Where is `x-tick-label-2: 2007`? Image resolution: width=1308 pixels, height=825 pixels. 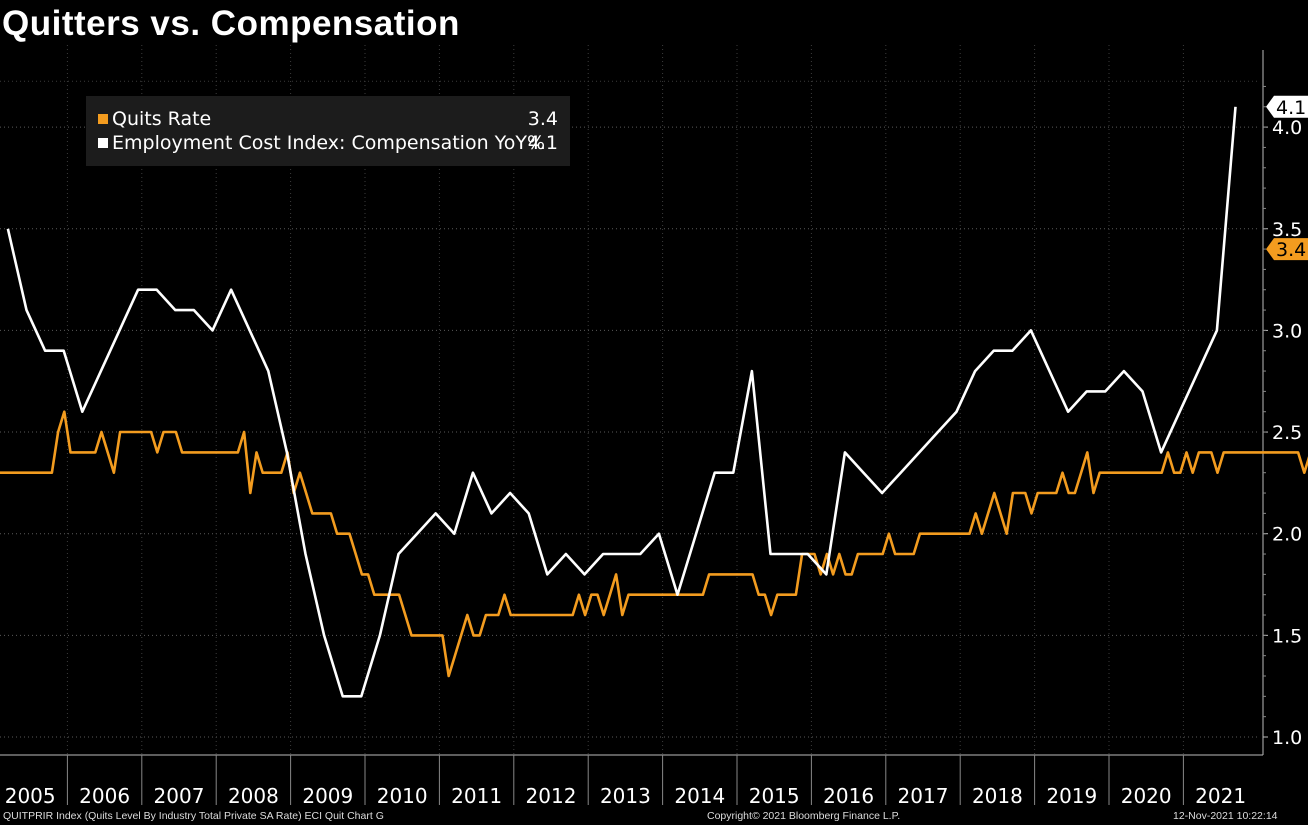 x-tick-label-2: 2007 is located at coordinates (179, 796).